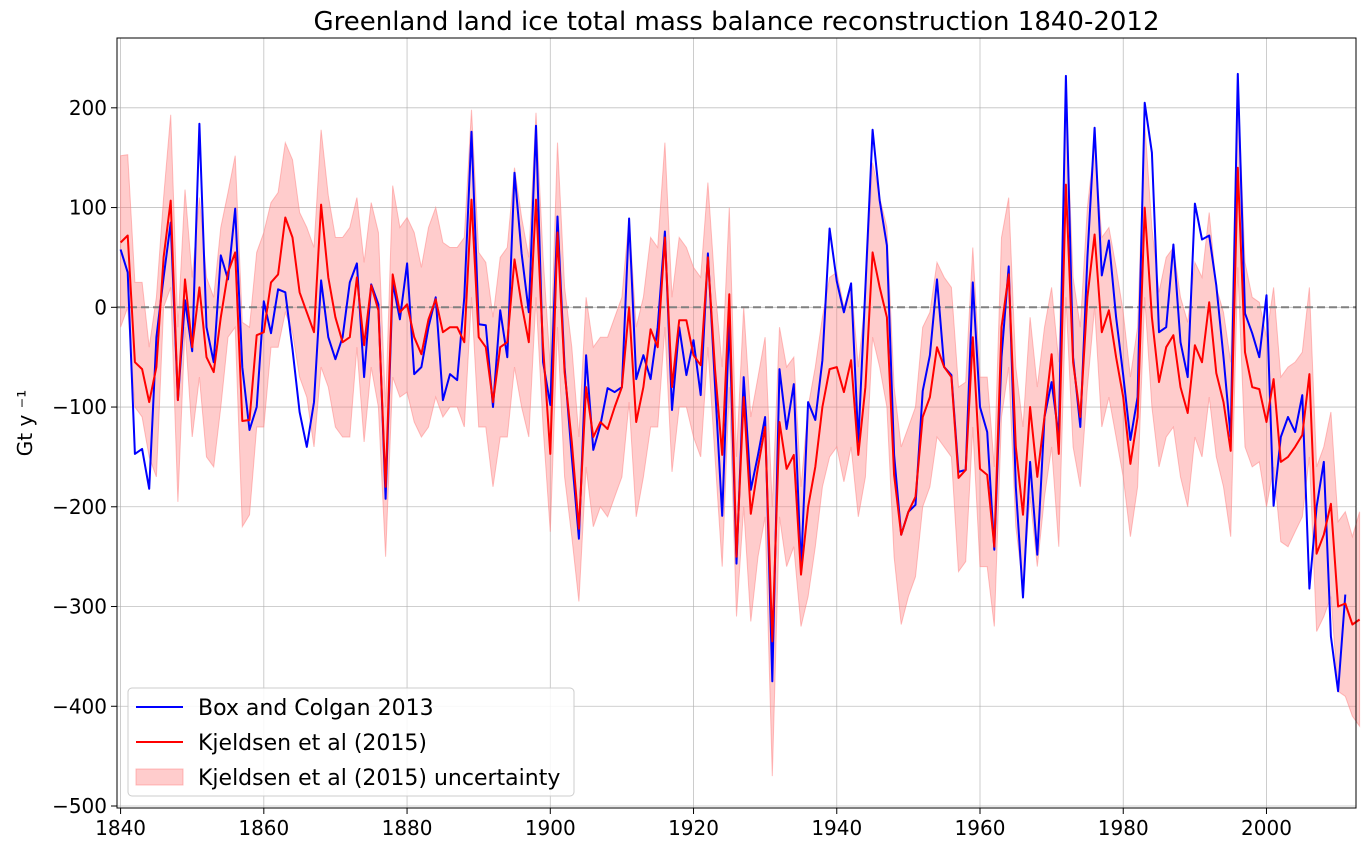  What do you see at coordinates (79, 706) in the screenshot?
I see `y-tick-label: −400` at bounding box center [79, 706].